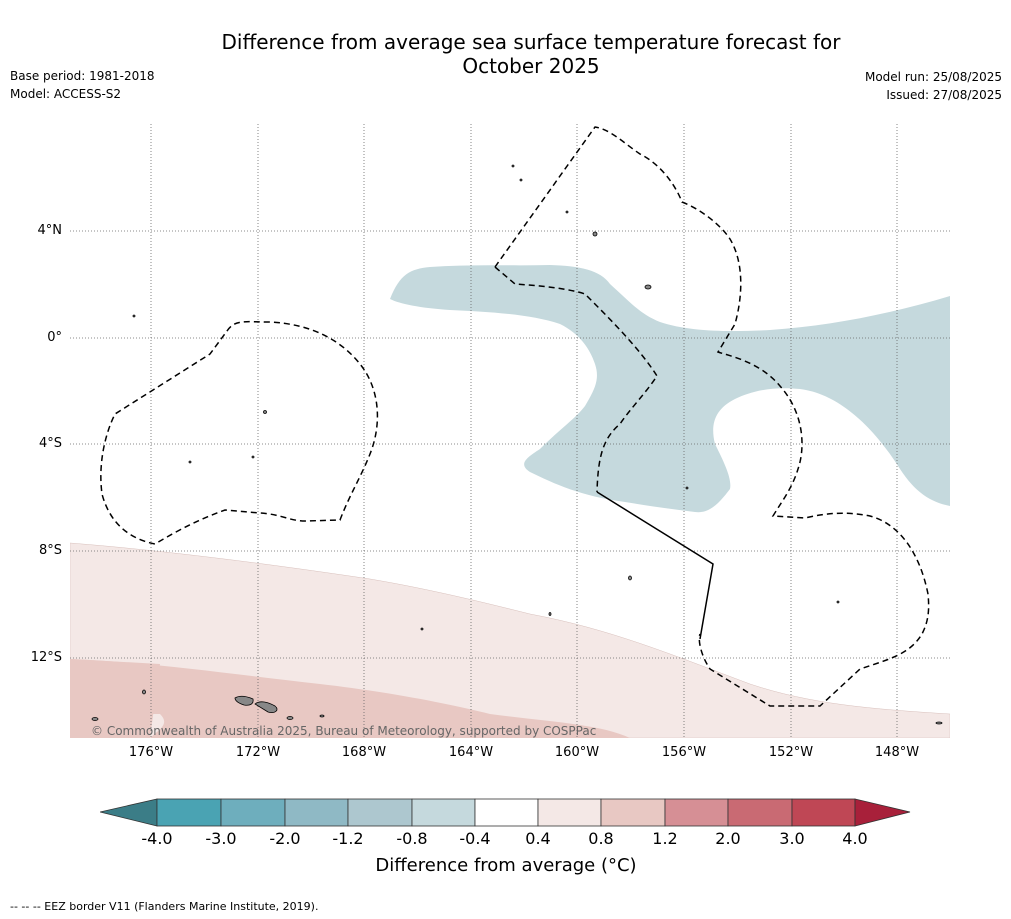  Describe the element at coordinates (54, 337) in the screenshot. I see `lat-tick-0: 0°` at that location.